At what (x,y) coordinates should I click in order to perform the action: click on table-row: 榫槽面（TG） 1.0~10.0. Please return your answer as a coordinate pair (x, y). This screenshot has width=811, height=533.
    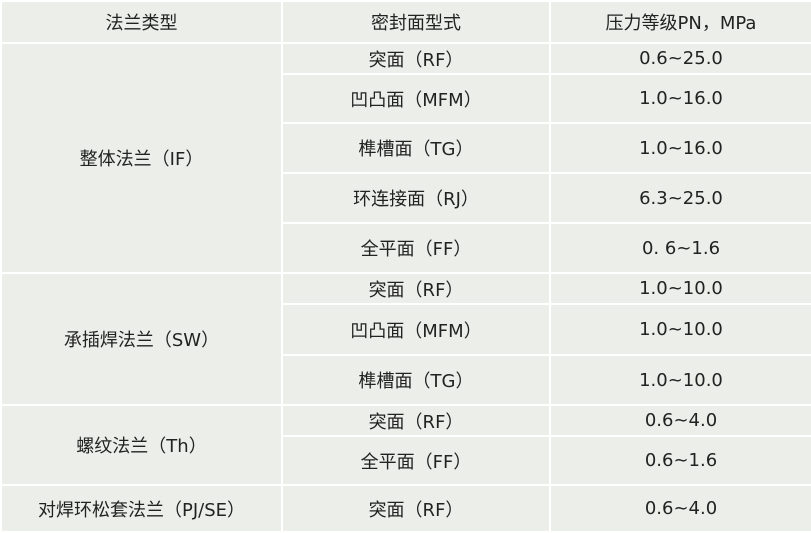
    Looking at the image, I should click on (406, 380).